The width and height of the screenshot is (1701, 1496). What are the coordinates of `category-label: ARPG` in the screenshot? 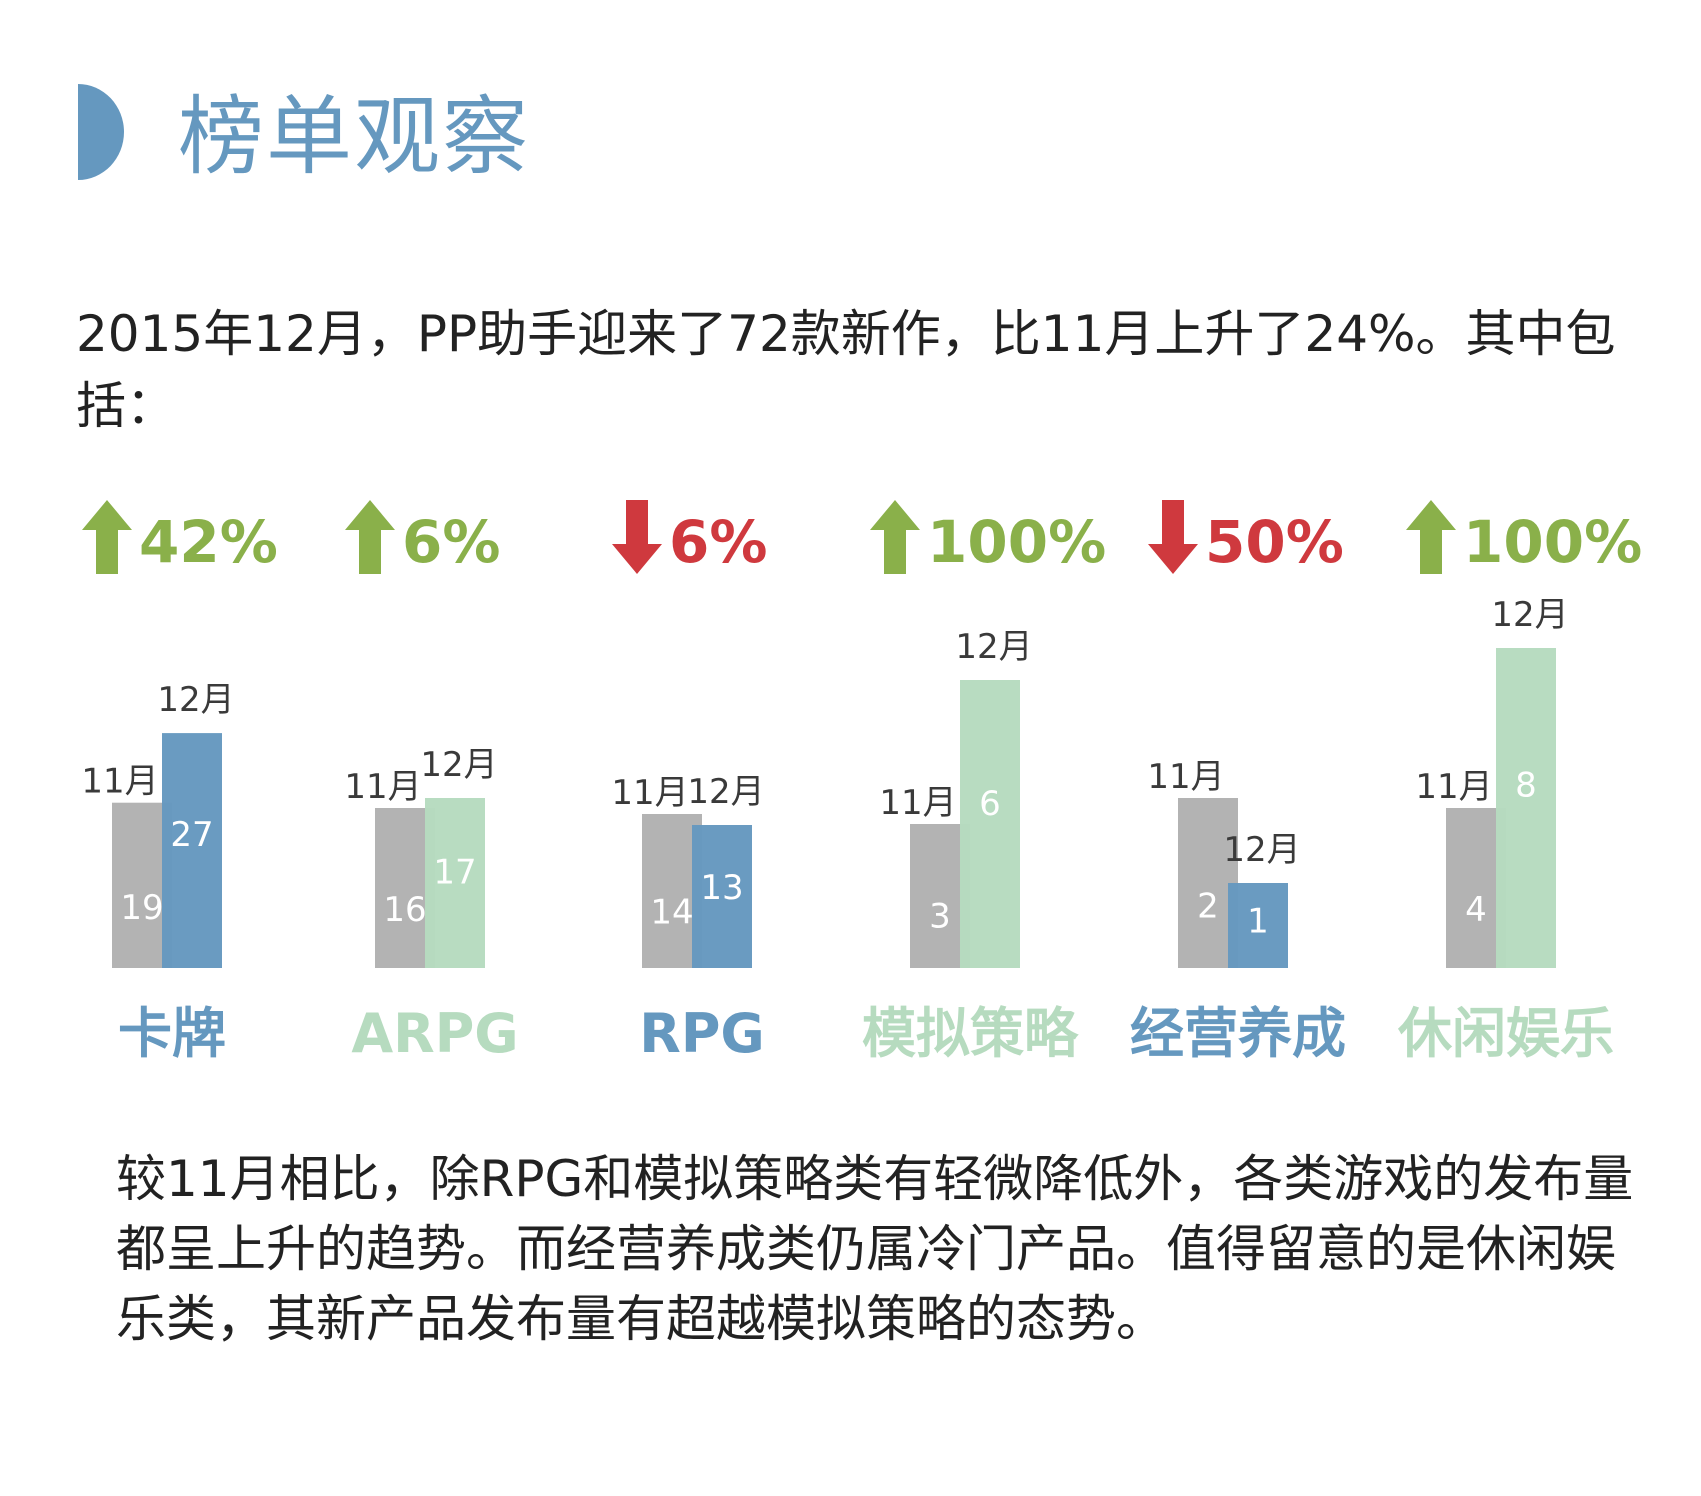 It's located at (434, 1033).